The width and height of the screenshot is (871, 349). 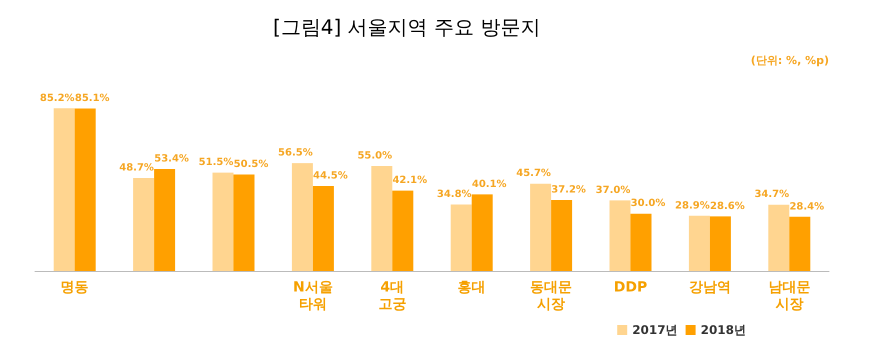 I want to click on data-label: 85.1%, so click(x=92, y=98).